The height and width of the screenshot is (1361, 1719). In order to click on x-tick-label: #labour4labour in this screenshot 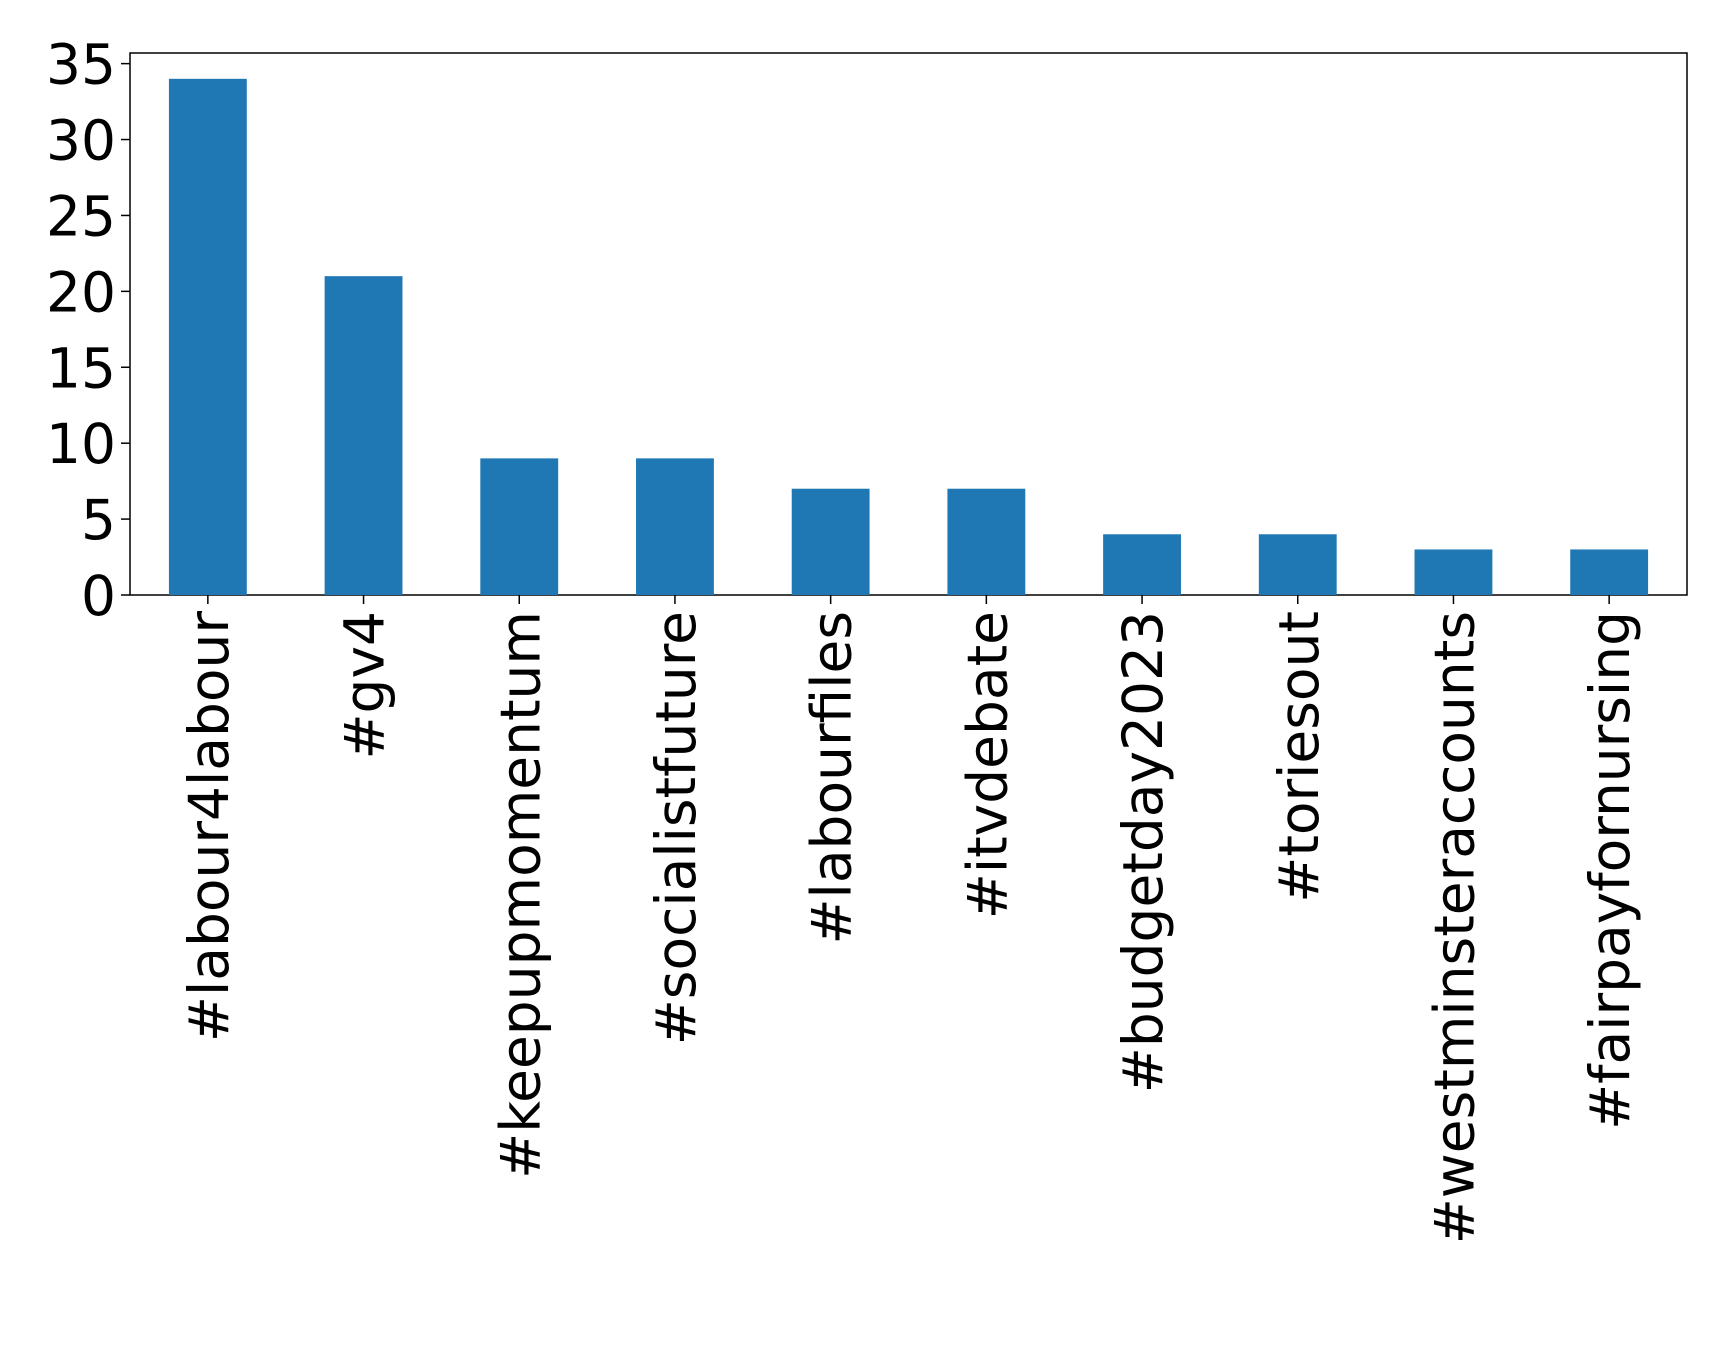, I will do `click(209, 826)`.